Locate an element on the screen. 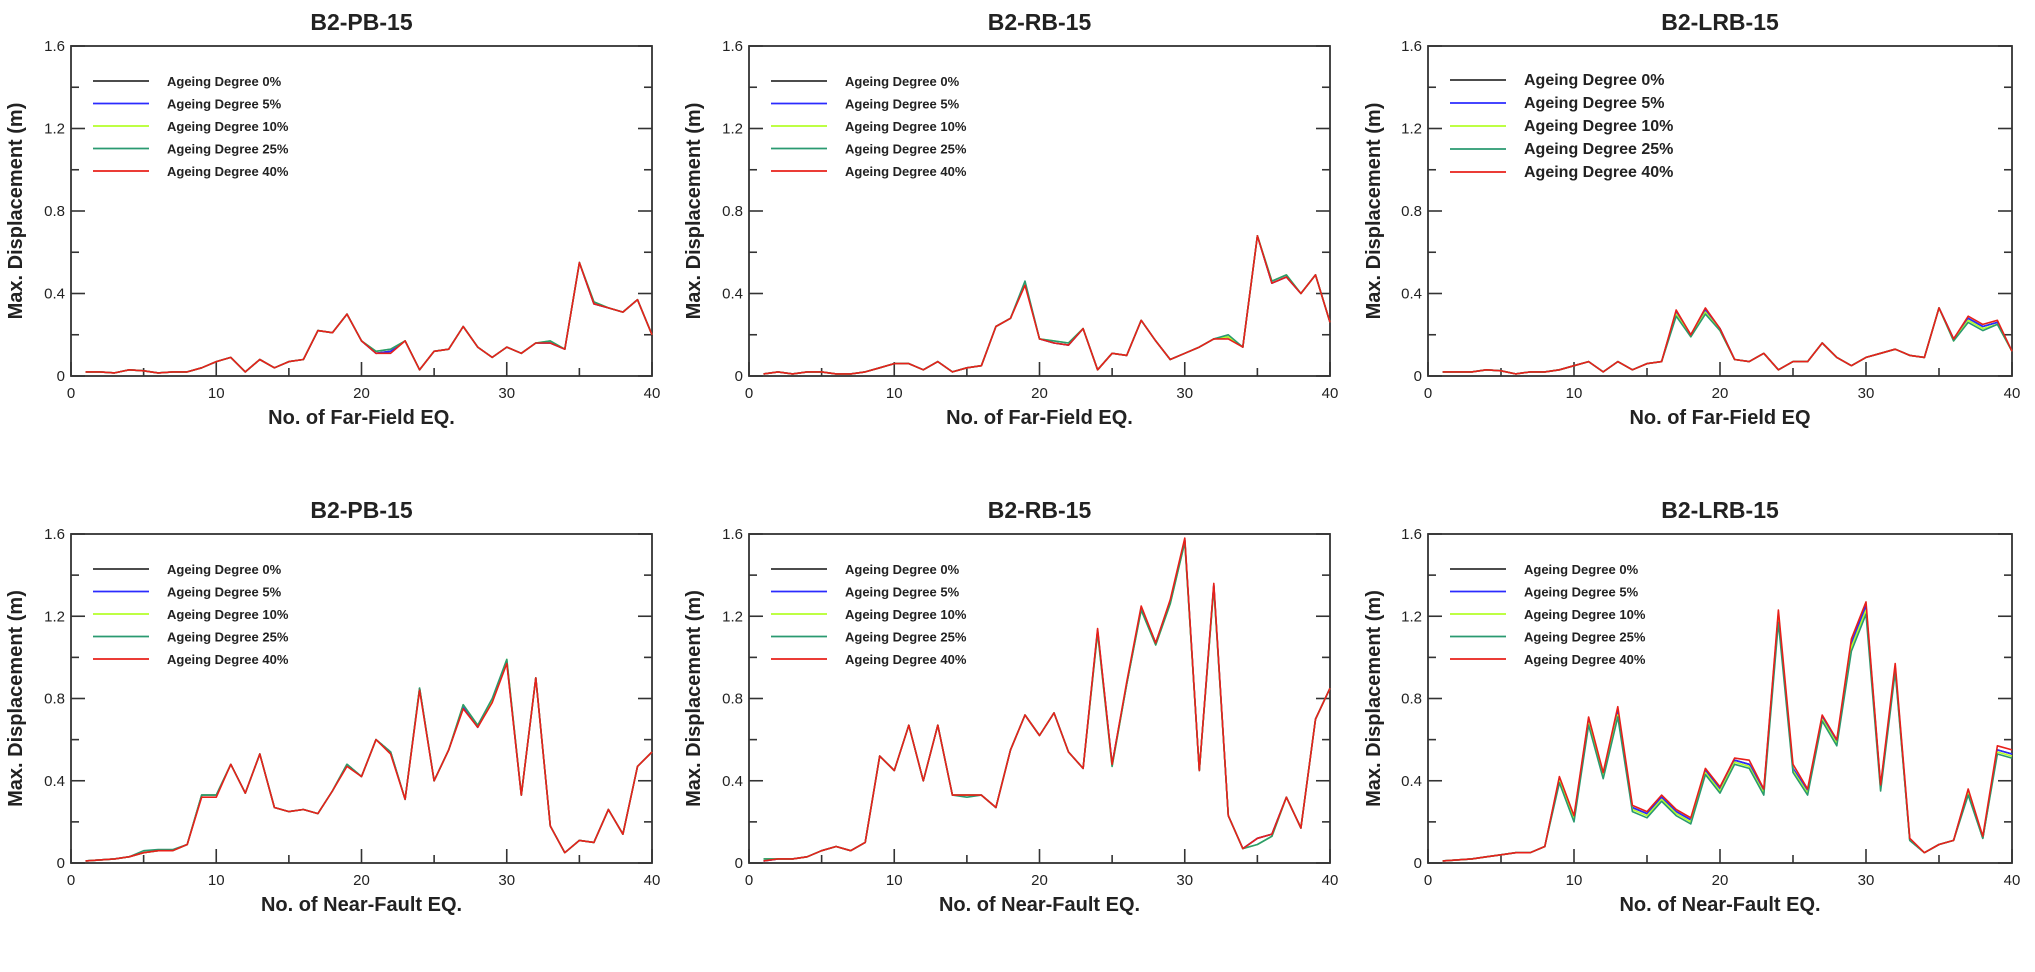 The width and height of the screenshot is (2035, 972). x-axis-label: No. of Far-Field EQ is located at coordinates (1719, 418).